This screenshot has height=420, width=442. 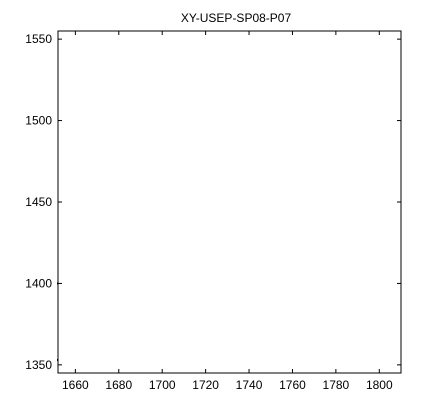 What do you see at coordinates (162, 385) in the screenshot?
I see `x-tick-label: 1700` at bounding box center [162, 385].